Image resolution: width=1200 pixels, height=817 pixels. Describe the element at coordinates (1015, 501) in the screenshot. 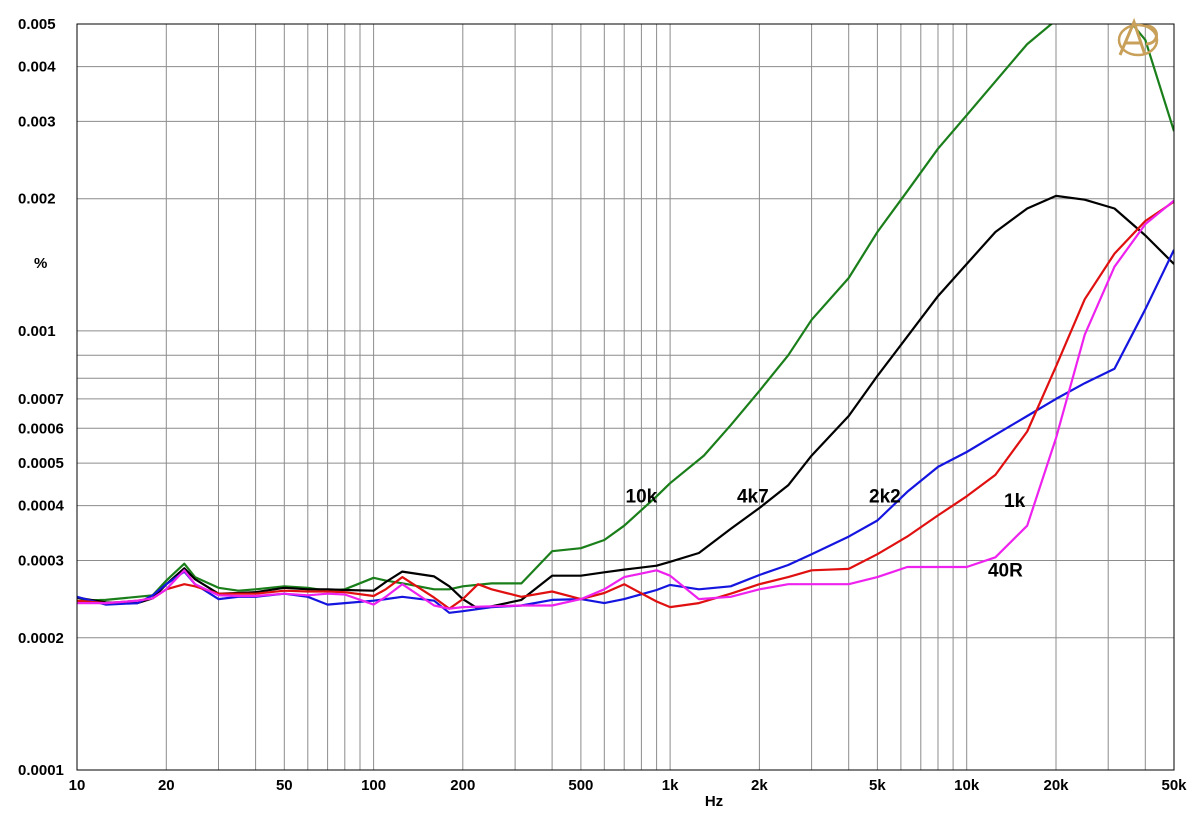

I see `series-label-1k: 1k` at that location.